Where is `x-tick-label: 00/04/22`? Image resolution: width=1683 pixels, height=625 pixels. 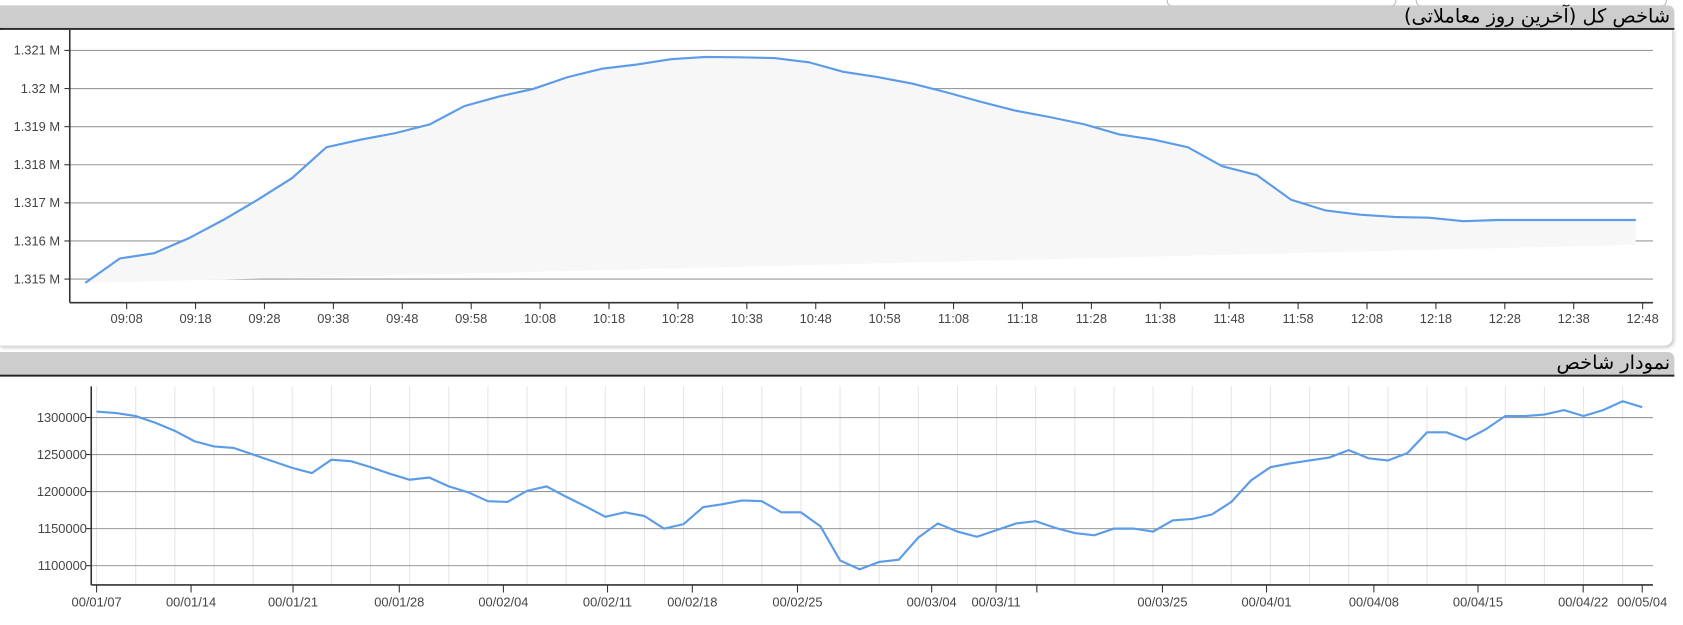 x-tick-label: 00/04/22 is located at coordinates (1583, 601).